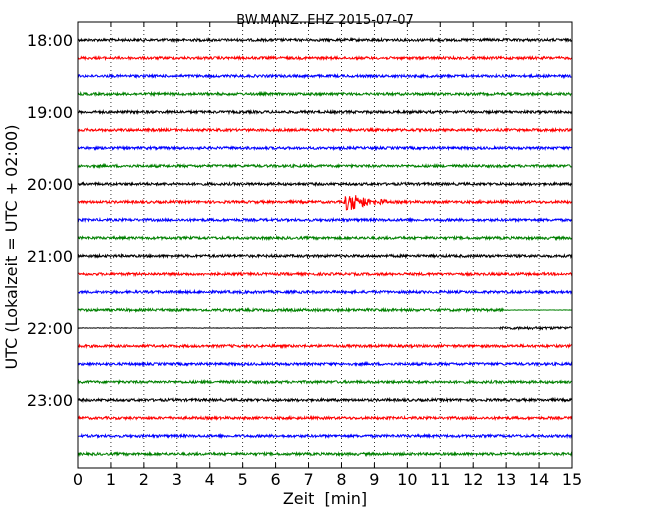  I want to click on x-tick-label: 1, so click(111, 479).